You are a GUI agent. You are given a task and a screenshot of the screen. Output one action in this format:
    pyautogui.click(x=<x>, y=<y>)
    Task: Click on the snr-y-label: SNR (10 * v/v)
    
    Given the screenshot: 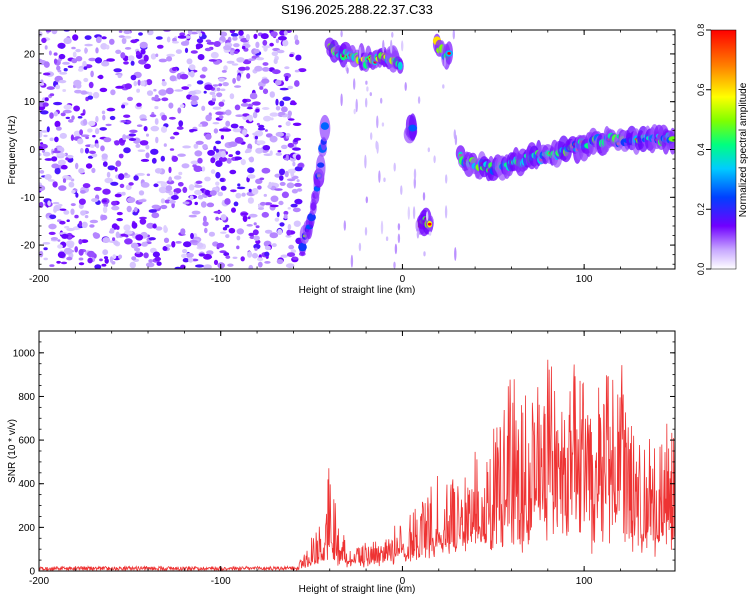 What is the action you would take?
    pyautogui.click(x=12, y=451)
    